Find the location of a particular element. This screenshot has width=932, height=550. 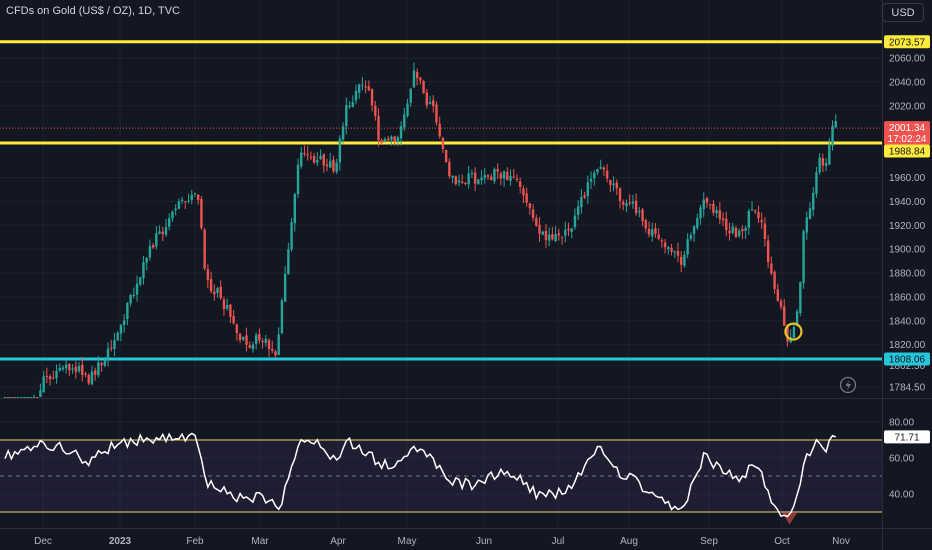

level-tag-1808-bg is located at coordinates (907, 359).